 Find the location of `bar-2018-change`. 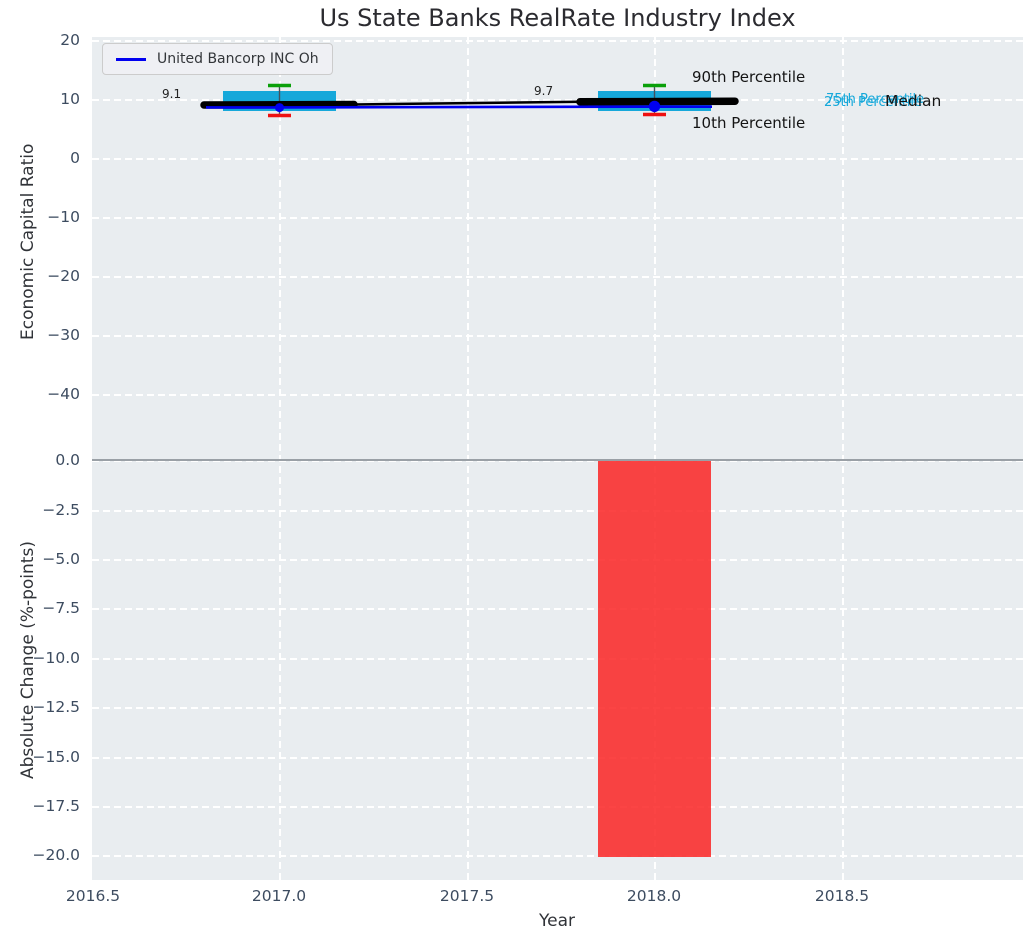

bar-2018-change is located at coordinates (654, 659).